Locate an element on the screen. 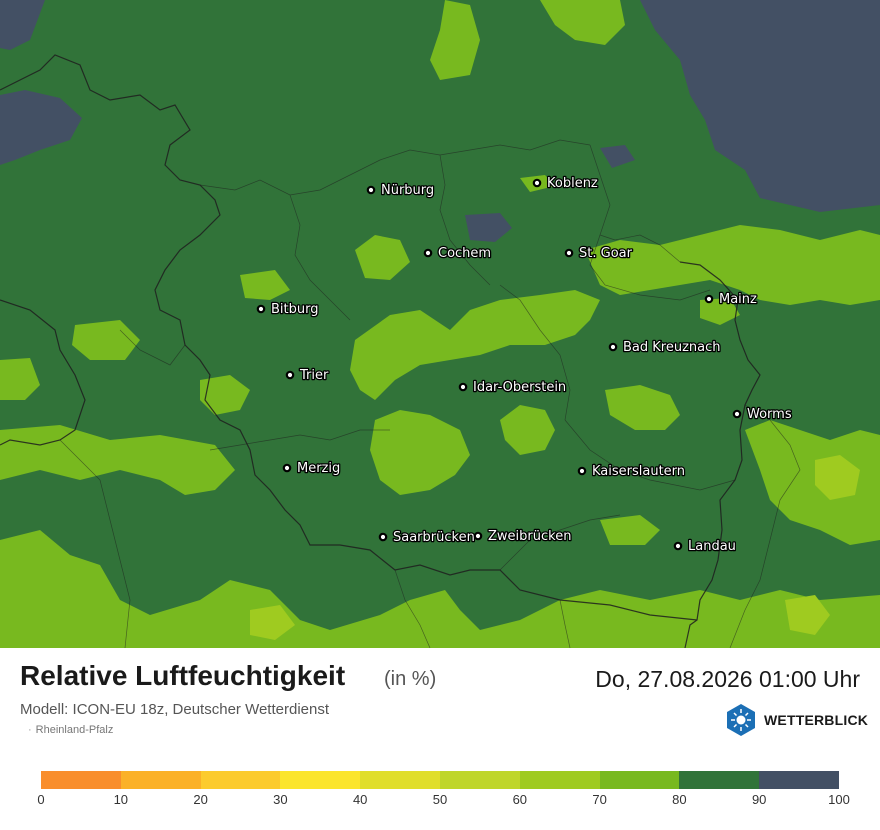 The image size is (880, 830). legend-tick-label: 90 is located at coordinates (759, 799).